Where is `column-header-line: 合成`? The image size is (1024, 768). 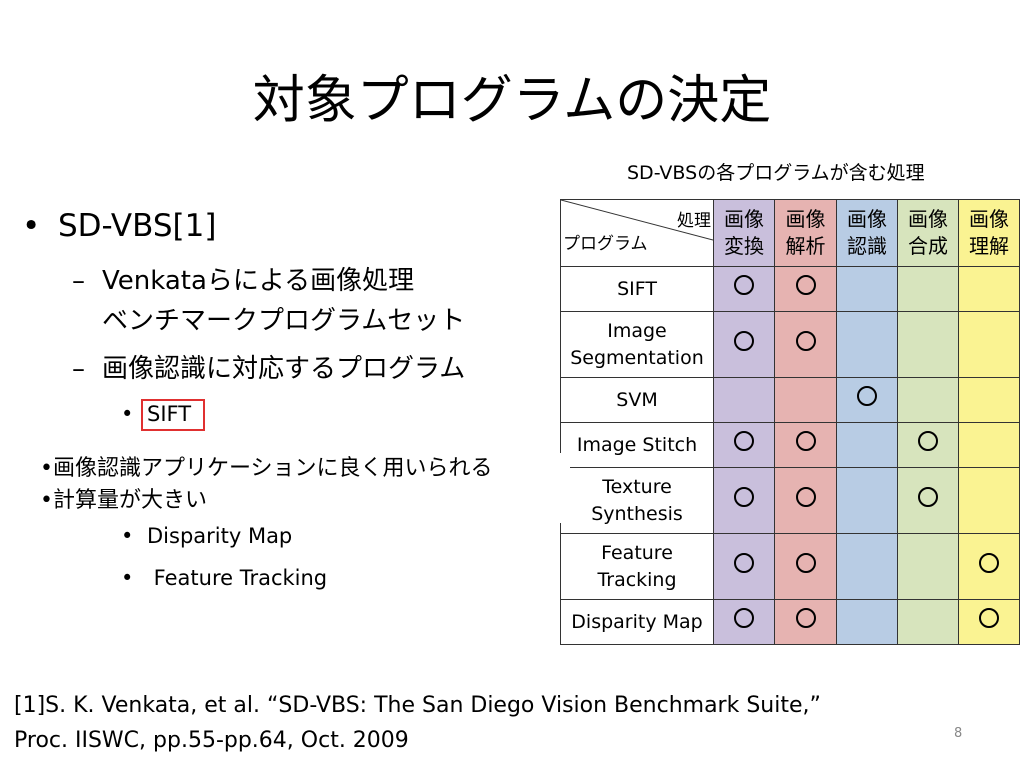 column-header-line: 合成 is located at coordinates (928, 246).